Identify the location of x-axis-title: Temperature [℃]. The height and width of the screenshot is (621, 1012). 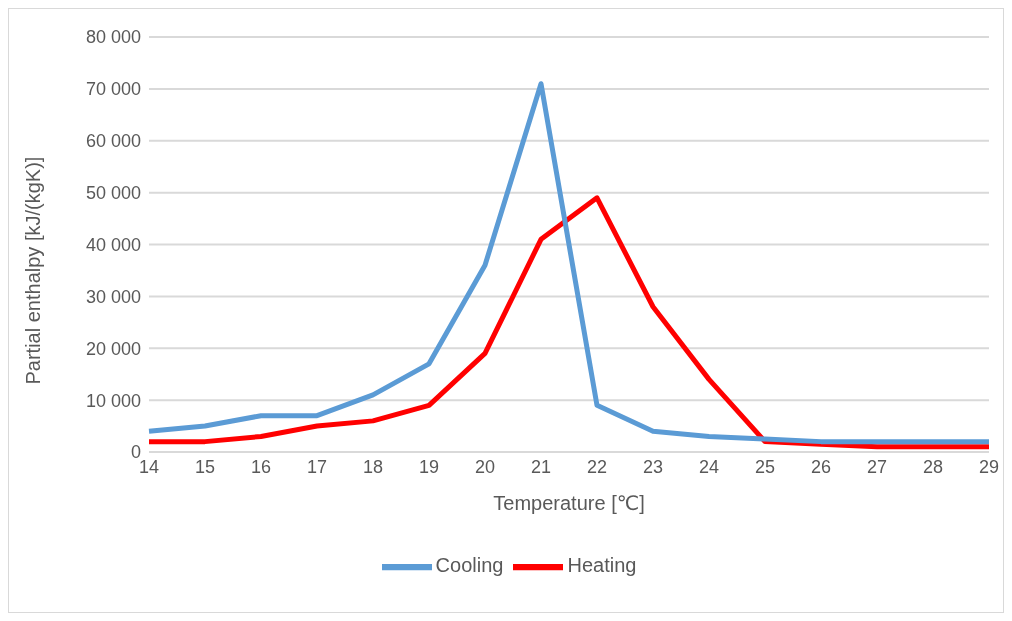
(569, 503).